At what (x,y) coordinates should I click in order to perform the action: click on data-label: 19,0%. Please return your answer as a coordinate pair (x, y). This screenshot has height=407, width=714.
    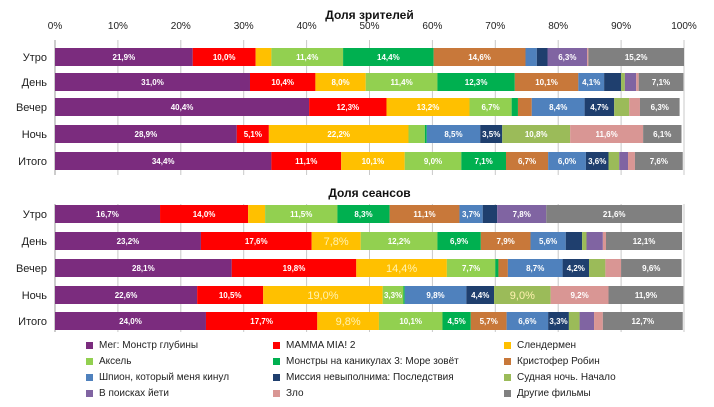
    Looking at the image, I should click on (322, 296).